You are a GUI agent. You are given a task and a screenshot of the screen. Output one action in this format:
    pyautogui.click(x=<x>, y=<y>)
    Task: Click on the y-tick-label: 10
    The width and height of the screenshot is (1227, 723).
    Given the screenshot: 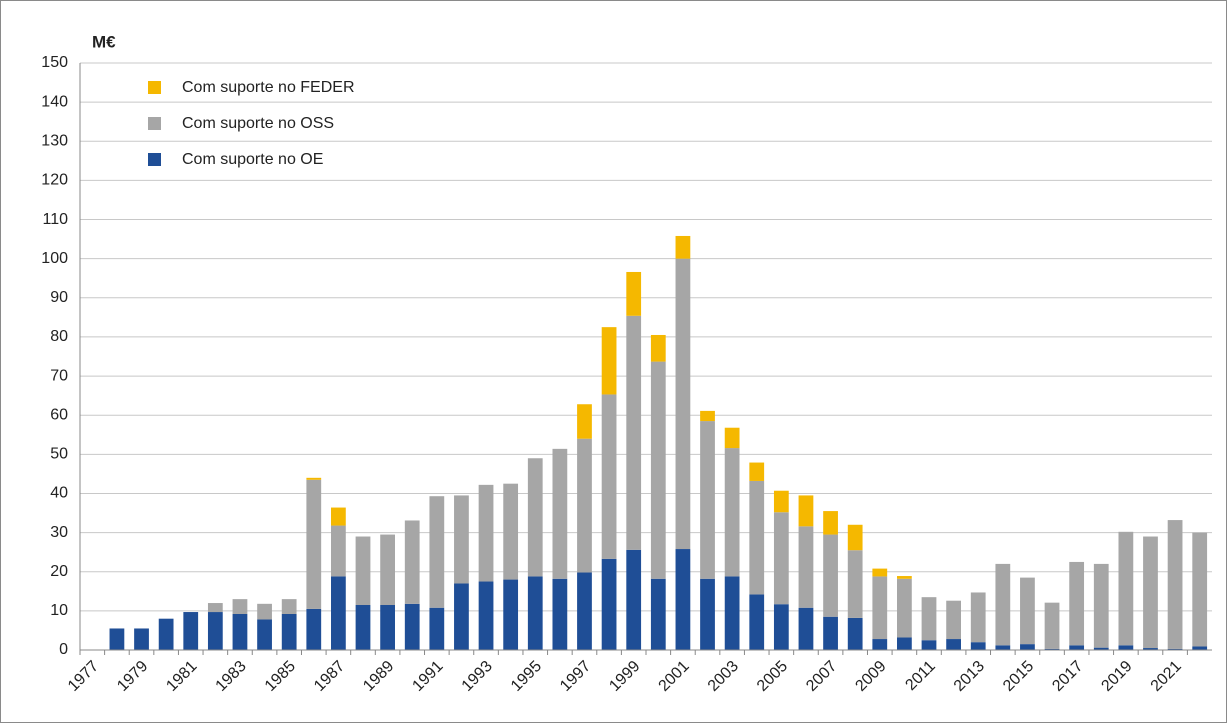 What is the action you would take?
    pyautogui.click(x=59, y=610)
    